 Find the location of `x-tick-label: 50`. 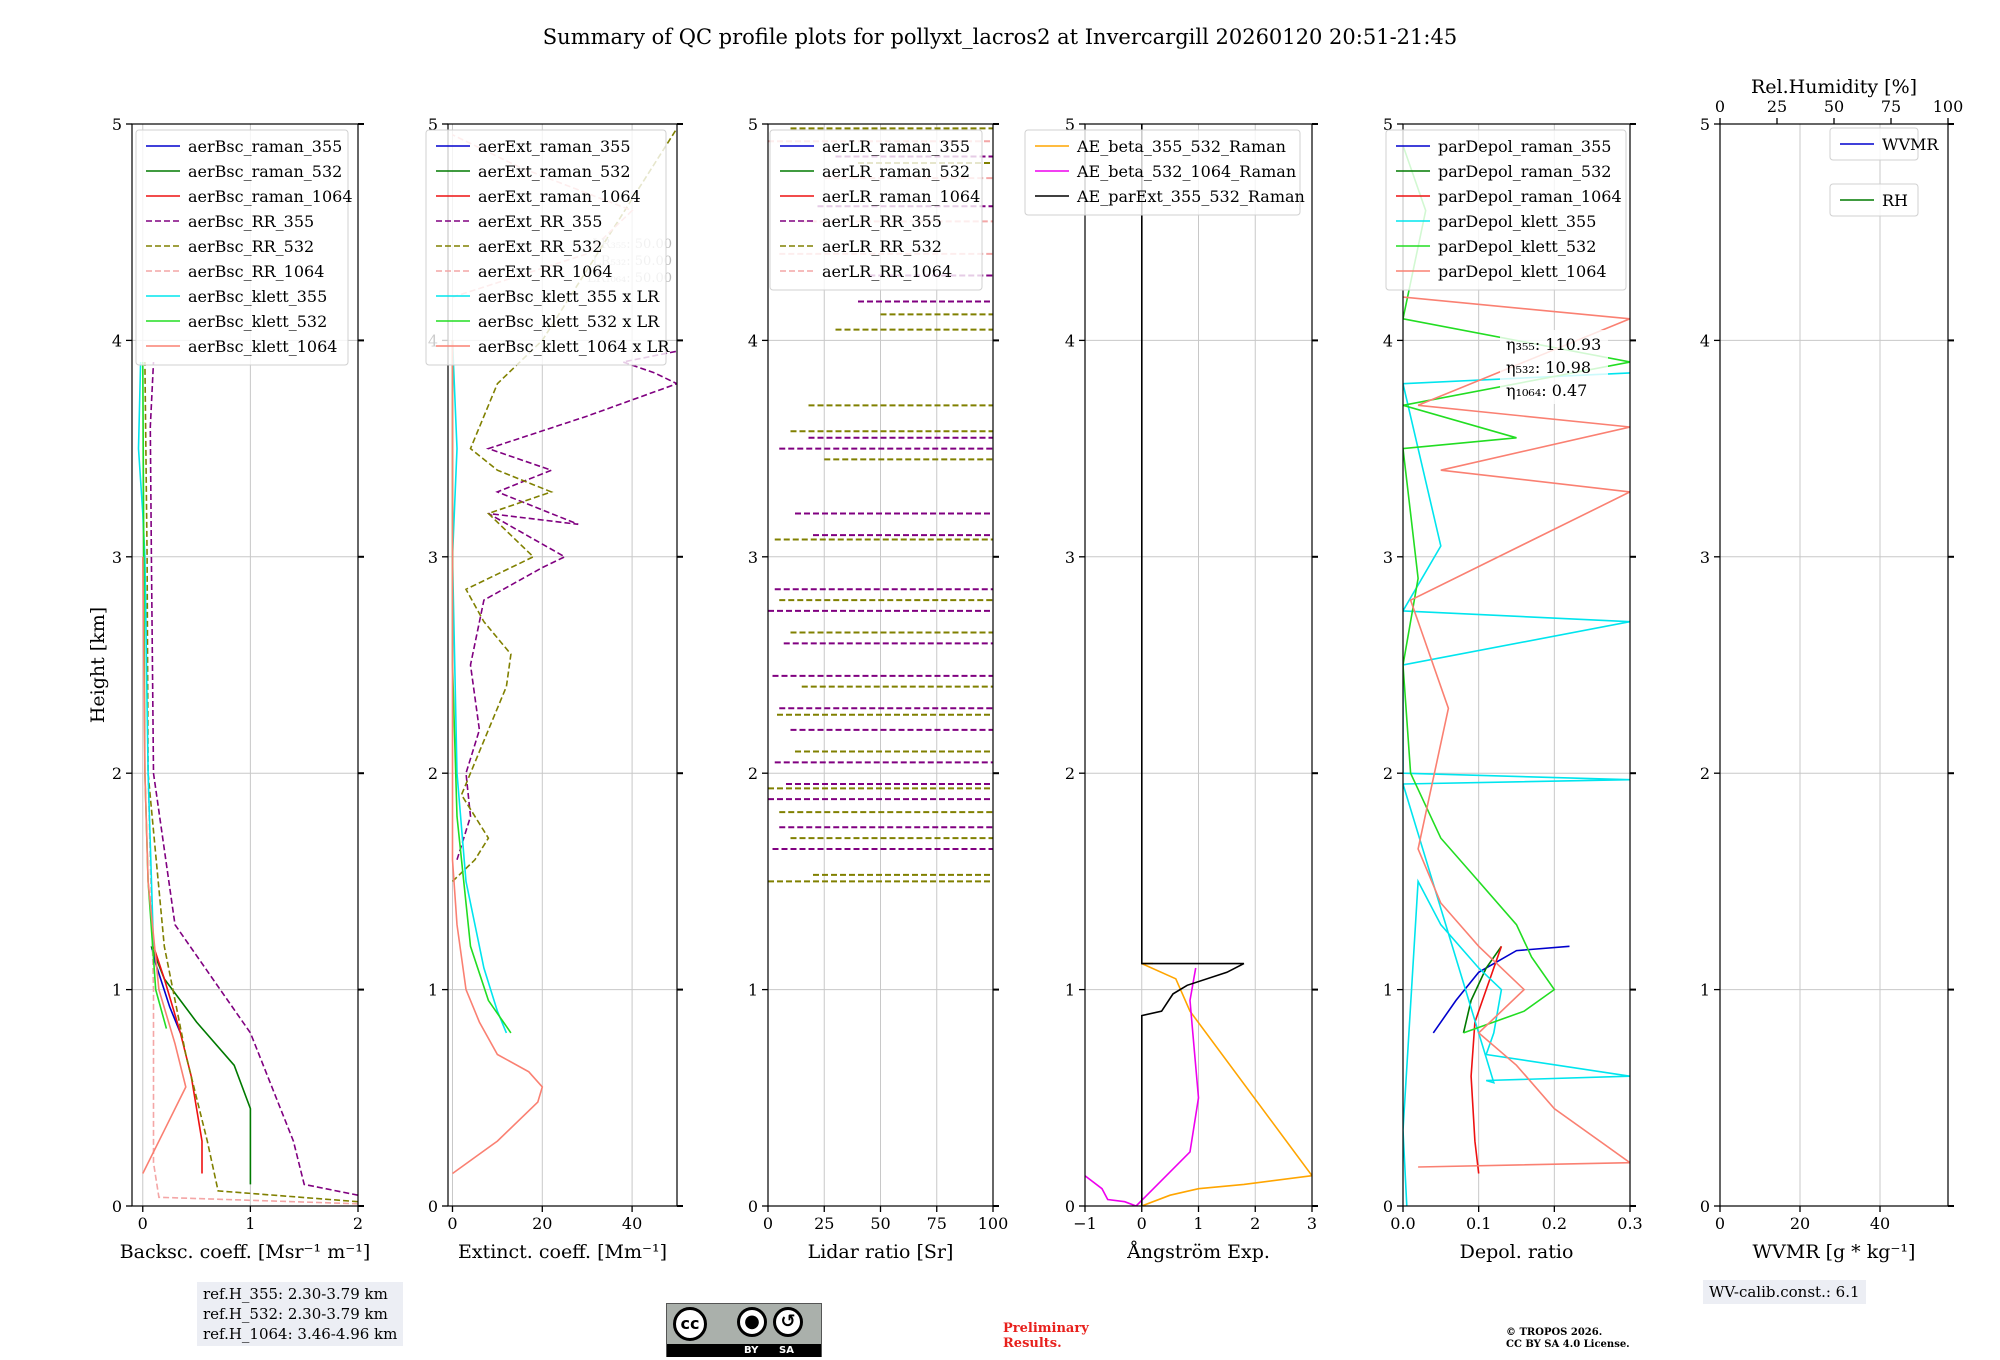

x-tick-label: 50 is located at coordinates (880, 1223).